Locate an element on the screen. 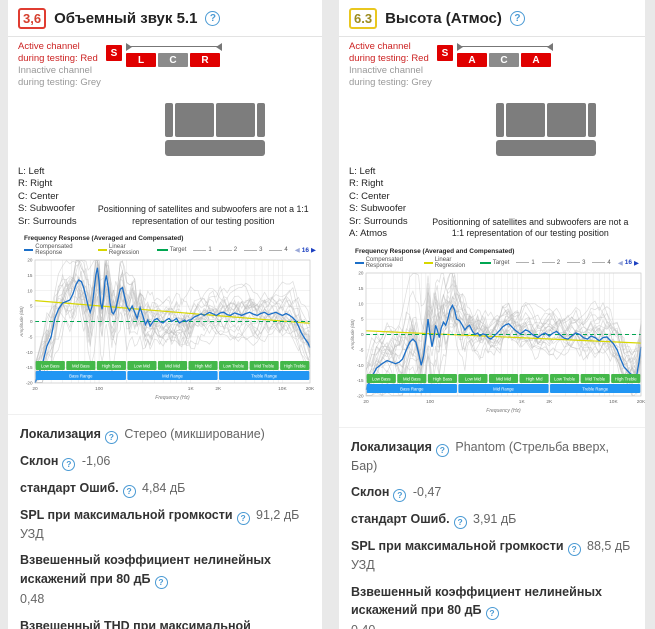 The image size is (655, 629). svg-text: High Bass is located at coordinates (112, 365).